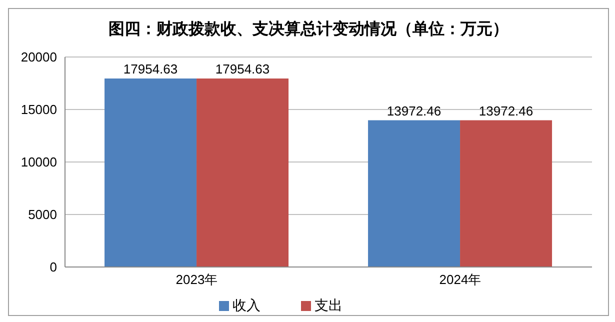  What do you see at coordinates (328, 305) in the screenshot?
I see `legend-label: 支出` at bounding box center [328, 305].